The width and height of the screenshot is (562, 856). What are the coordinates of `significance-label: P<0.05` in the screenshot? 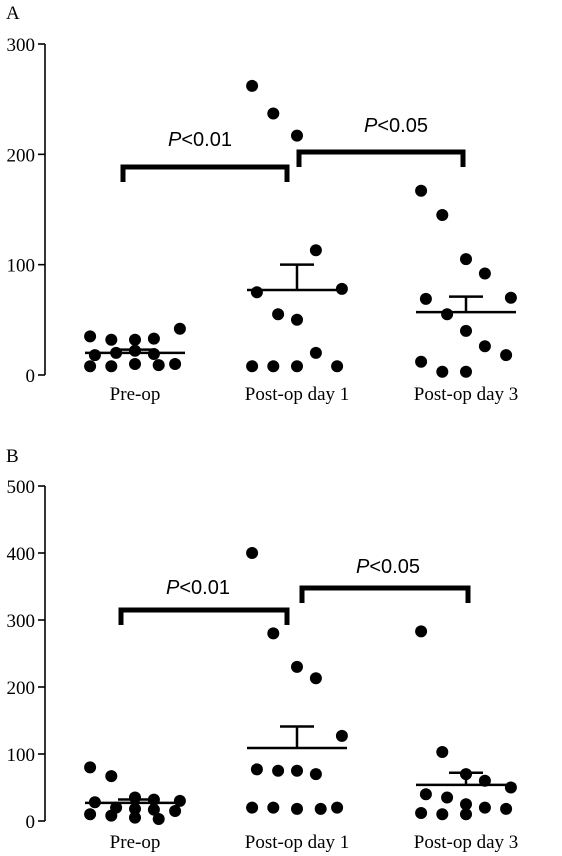 It's located at (388, 567).